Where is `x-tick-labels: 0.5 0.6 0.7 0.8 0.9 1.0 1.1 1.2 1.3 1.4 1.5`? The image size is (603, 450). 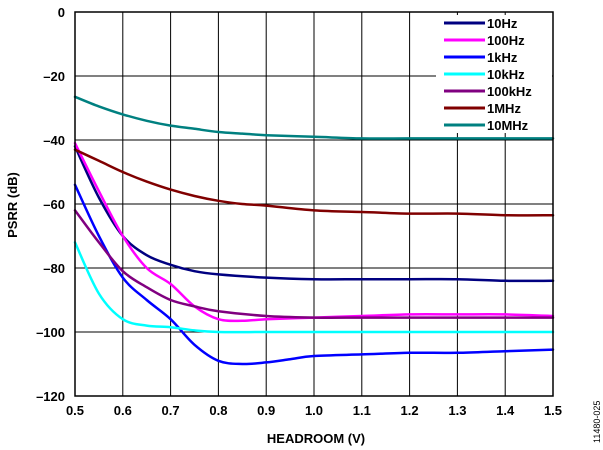
x-tick-labels: 0.5 0.6 0.7 0.8 0.9 1.0 1.1 1.2 1.3 1.4 1.5 is located at coordinates (314, 410).